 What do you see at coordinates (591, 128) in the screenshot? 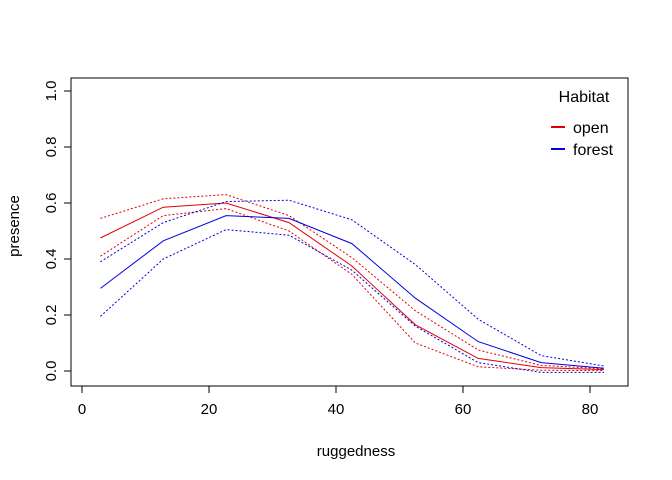
I see `legend-label-open: open` at bounding box center [591, 128].